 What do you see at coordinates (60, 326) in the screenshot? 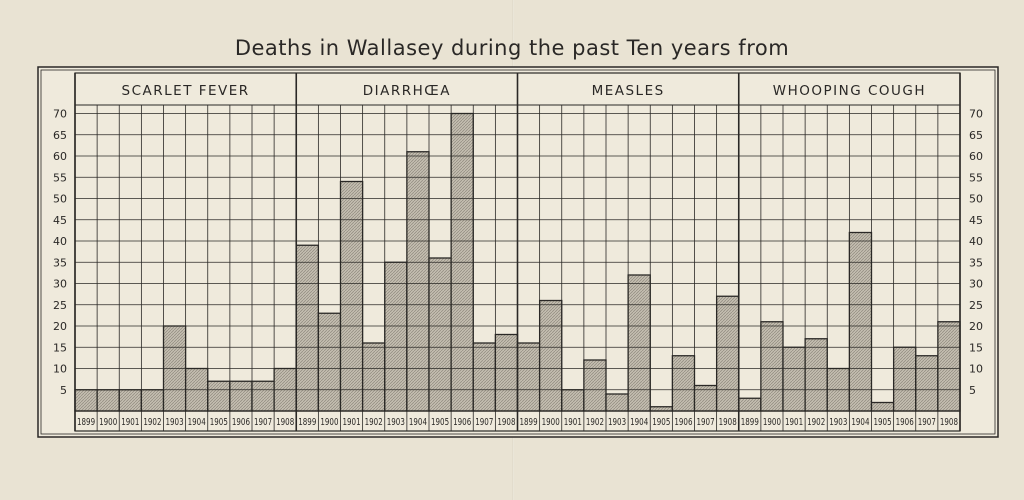
I see `y-tick-label-left: 20` at bounding box center [60, 326].